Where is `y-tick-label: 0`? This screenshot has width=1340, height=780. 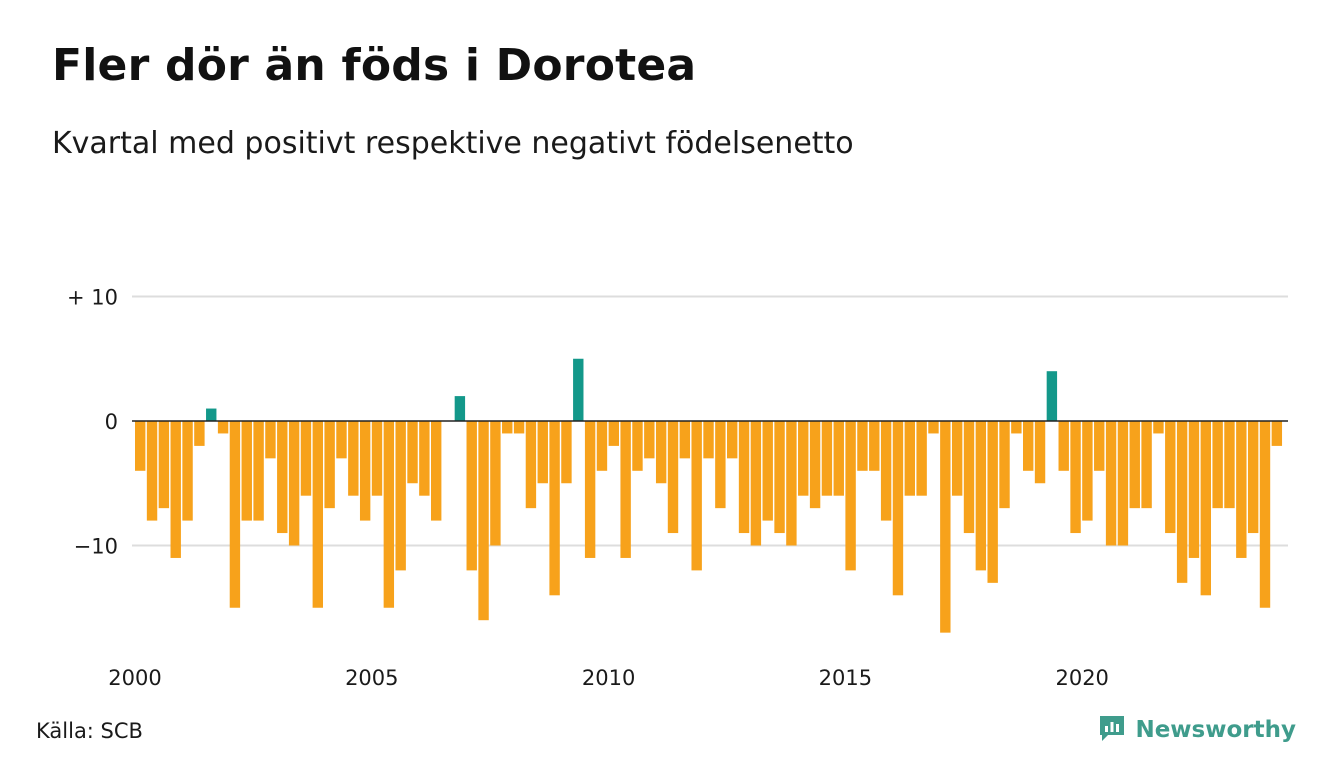
y-tick-label: 0 is located at coordinates (111, 422).